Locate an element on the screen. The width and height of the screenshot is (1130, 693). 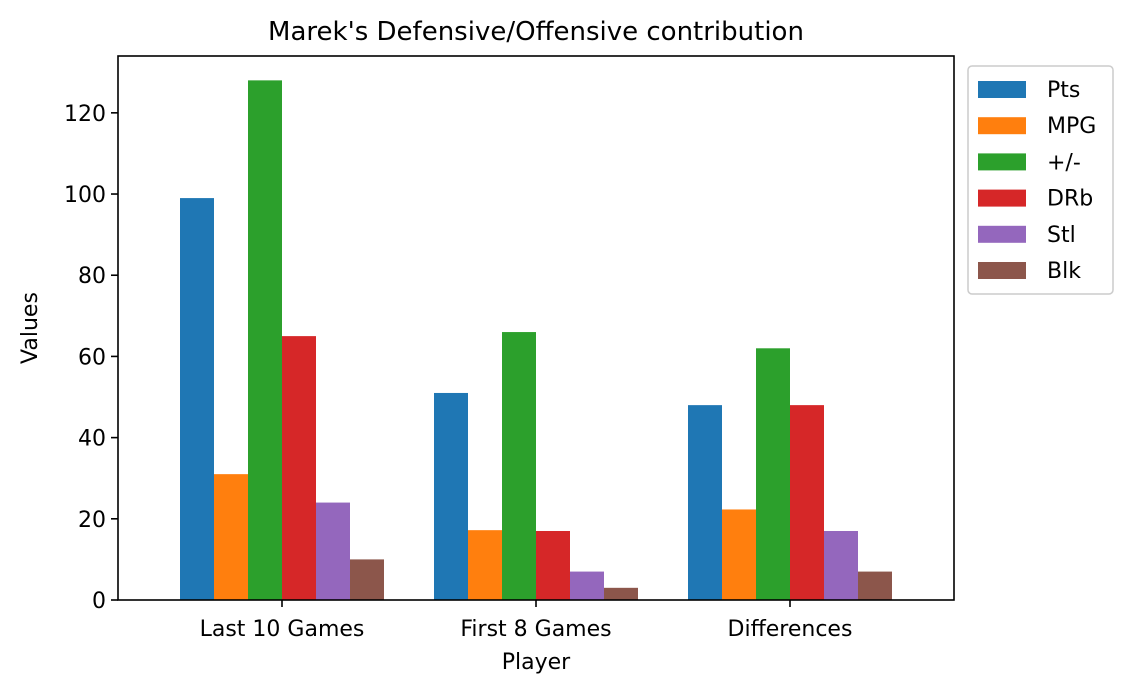
y-tick-label: 120 is located at coordinates (85, 114).